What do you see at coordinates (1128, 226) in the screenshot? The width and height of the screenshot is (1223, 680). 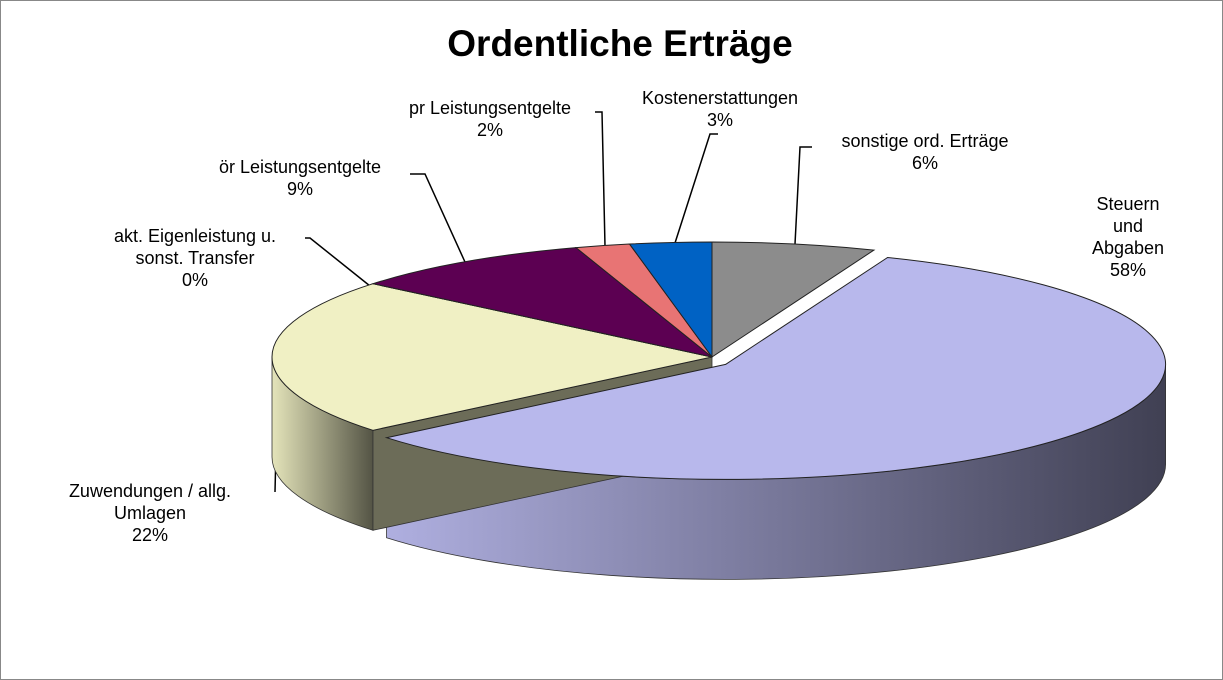 I see `category-label: Steuern und Abgaben` at bounding box center [1128, 226].